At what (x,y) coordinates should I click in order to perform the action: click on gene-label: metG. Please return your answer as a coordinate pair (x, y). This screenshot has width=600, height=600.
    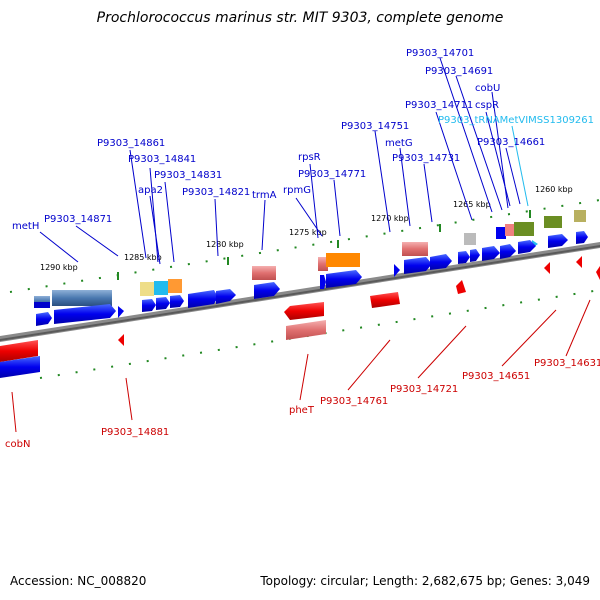
    Looking at the image, I should click on (399, 143).